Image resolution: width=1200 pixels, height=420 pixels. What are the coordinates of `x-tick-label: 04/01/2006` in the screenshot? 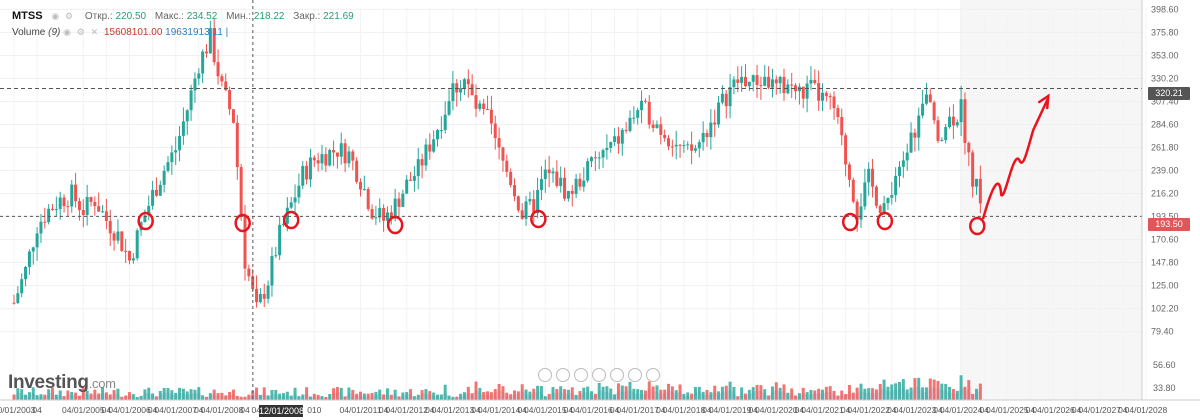 It's located at (129, 410).